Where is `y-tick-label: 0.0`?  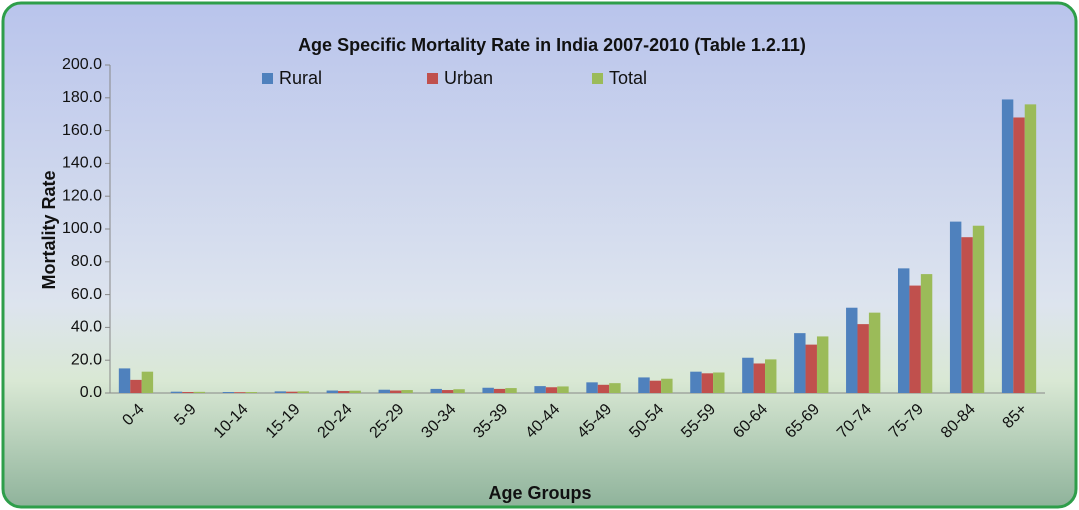 y-tick-label: 0.0 is located at coordinates (91, 392).